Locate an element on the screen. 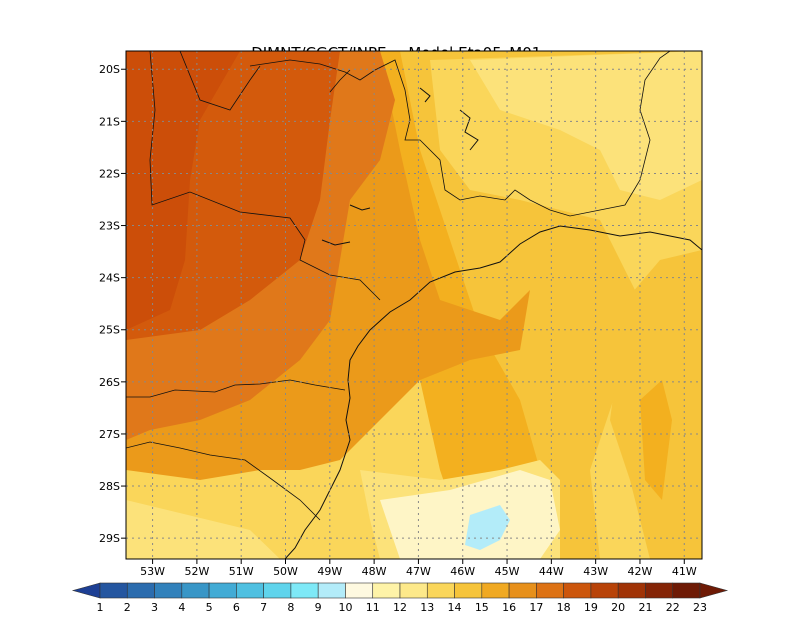  state-border-north is located at coordinates (460, 134).